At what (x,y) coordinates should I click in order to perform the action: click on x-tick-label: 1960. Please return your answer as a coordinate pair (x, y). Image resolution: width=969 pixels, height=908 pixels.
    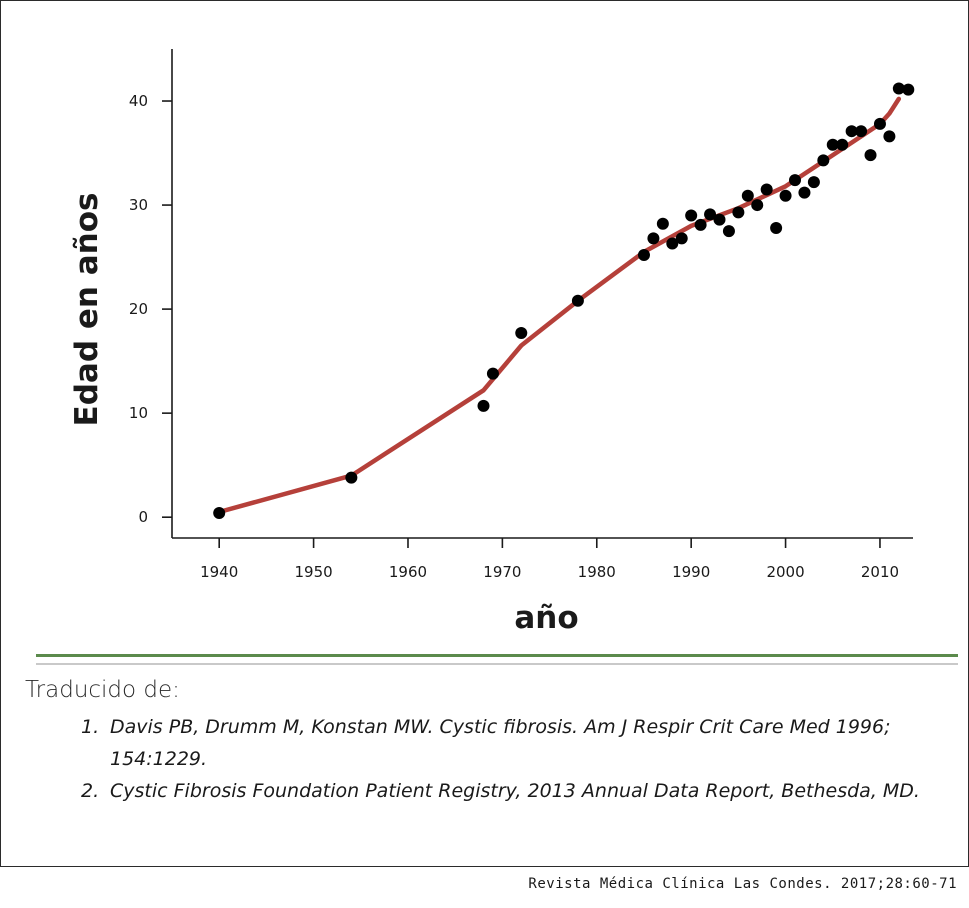
    Looking at the image, I should click on (408, 572).